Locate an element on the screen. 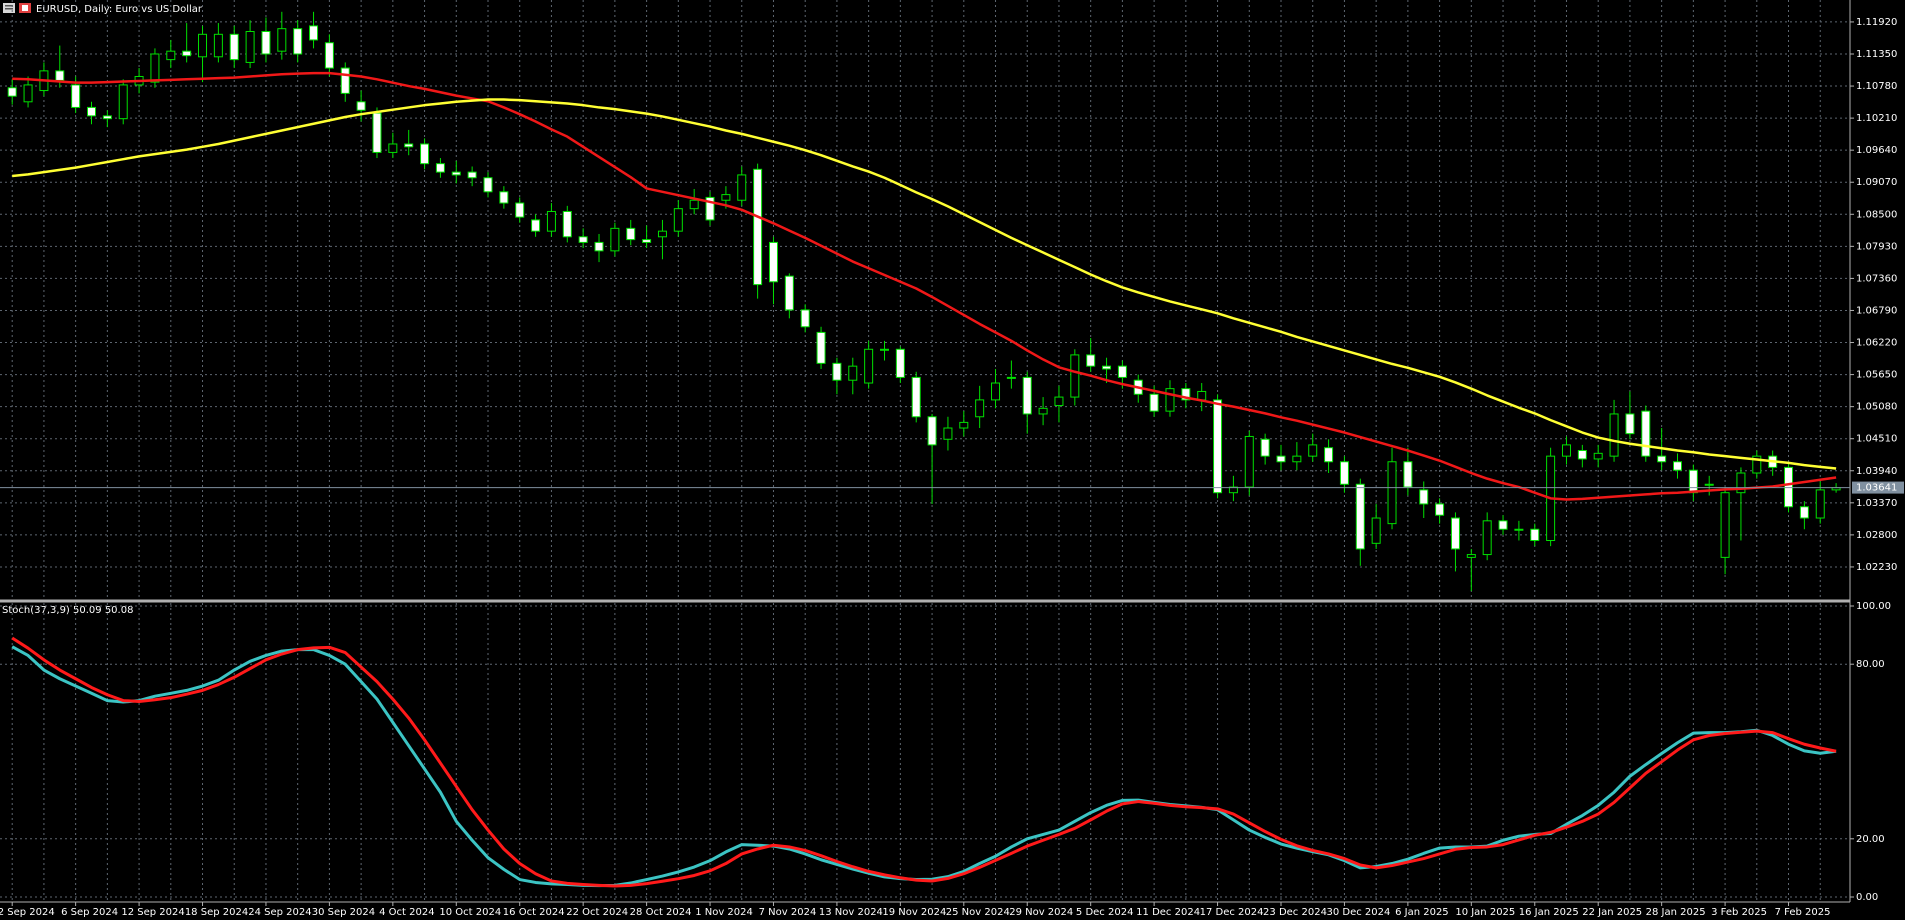 The height and width of the screenshot is (920, 1905). y-tick-label: 80.00 is located at coordinates (1870, 664).